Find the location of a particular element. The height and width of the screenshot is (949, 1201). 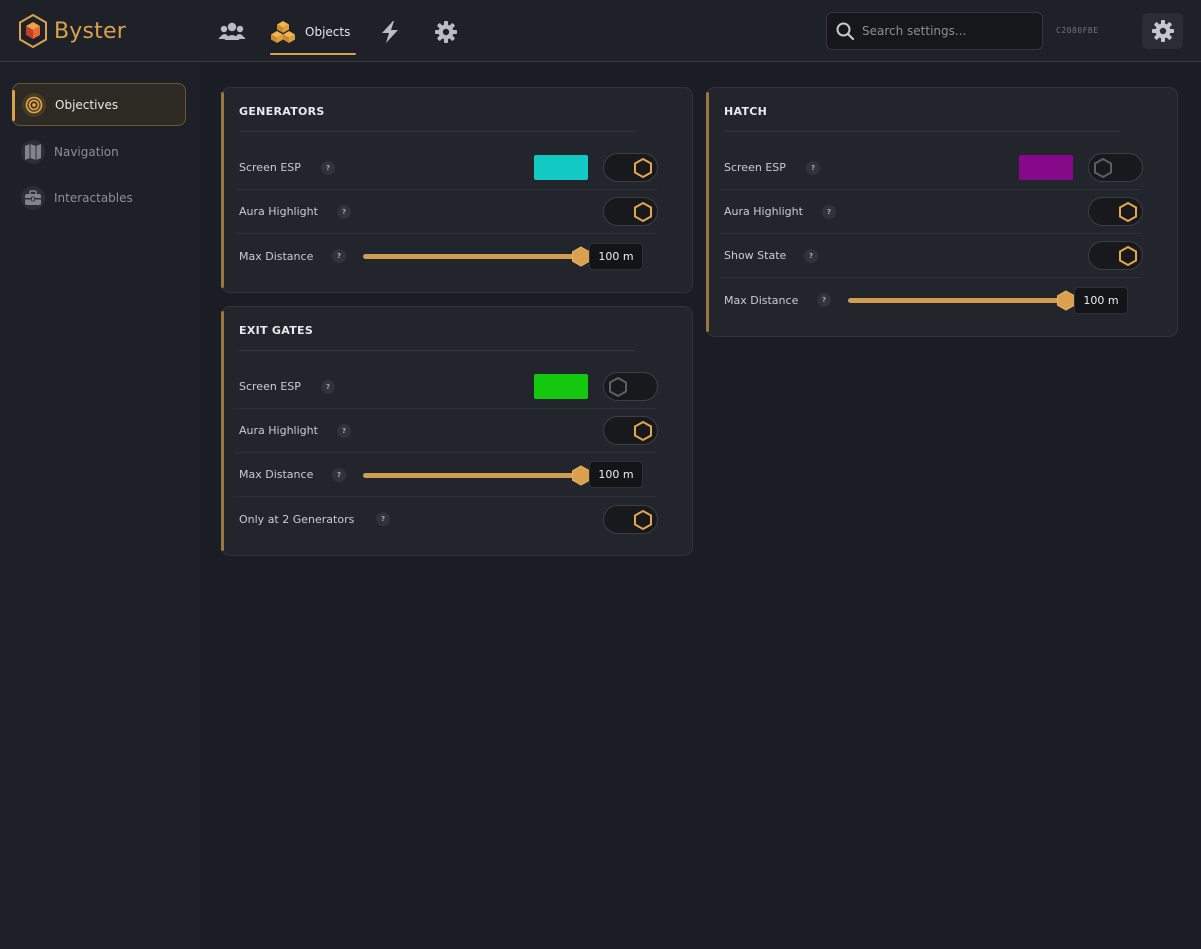

card-title: EXIT GATES is located at coordinates (276, 330).